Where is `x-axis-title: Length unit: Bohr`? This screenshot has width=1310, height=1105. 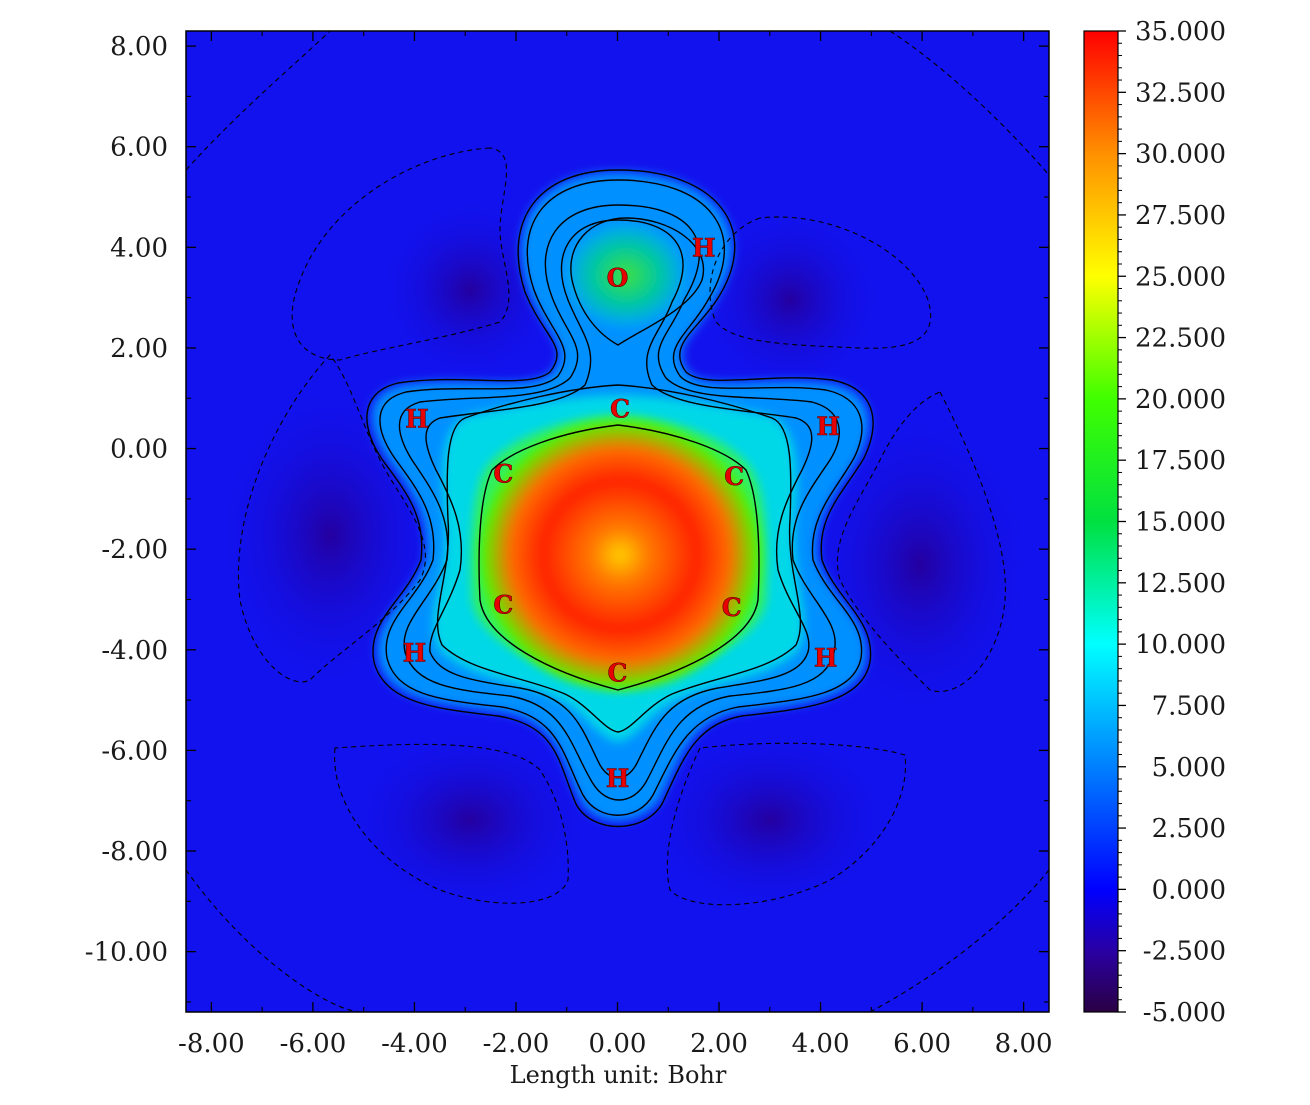
x-axis-title: Length unit: Bohr is located at coordinates (618, 1075).